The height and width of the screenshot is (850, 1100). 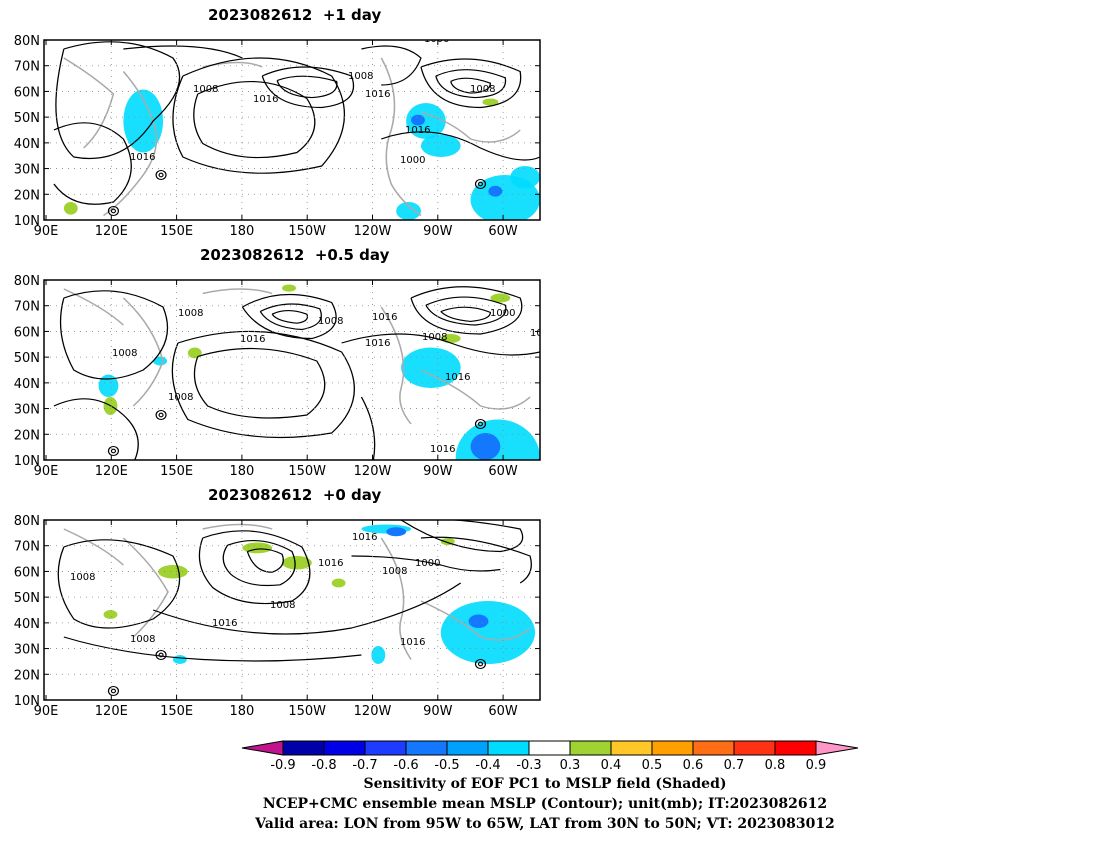 I want to click on strong-negative-sensitivity-shade, so click(x=418, y=120).